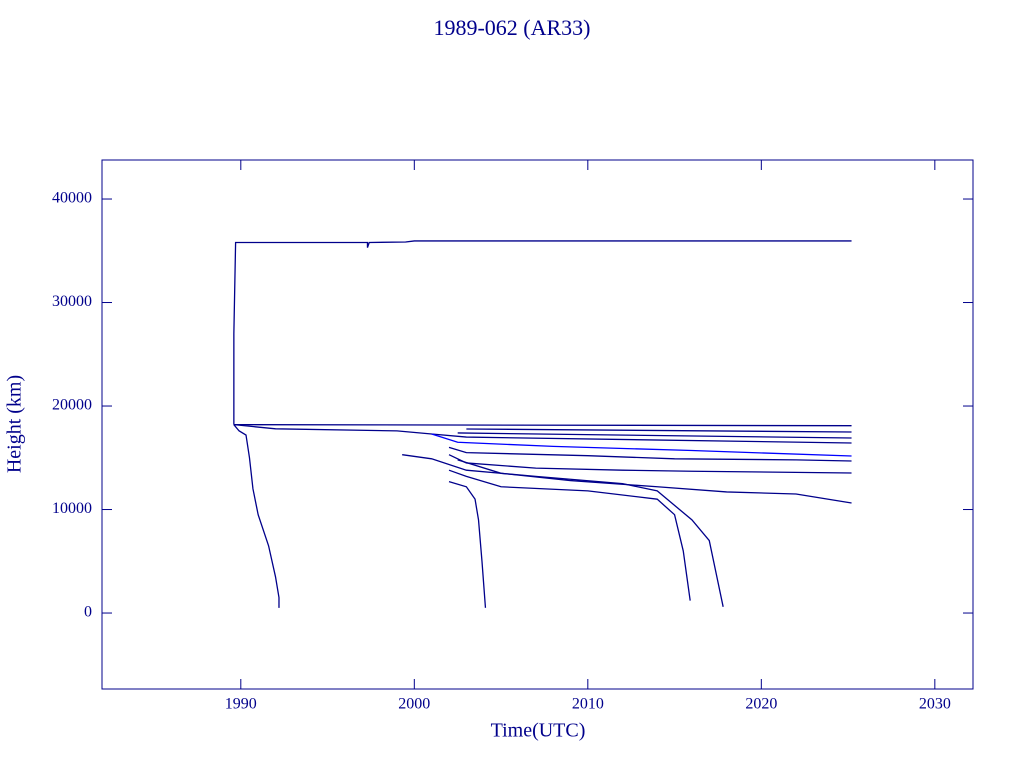 The width and height of the screenshot is (1024, 768). What do you see at coordinates (935, 704) in the screenshot?
I see `x-tick-label: 2030` at bounding box center [935, 704].